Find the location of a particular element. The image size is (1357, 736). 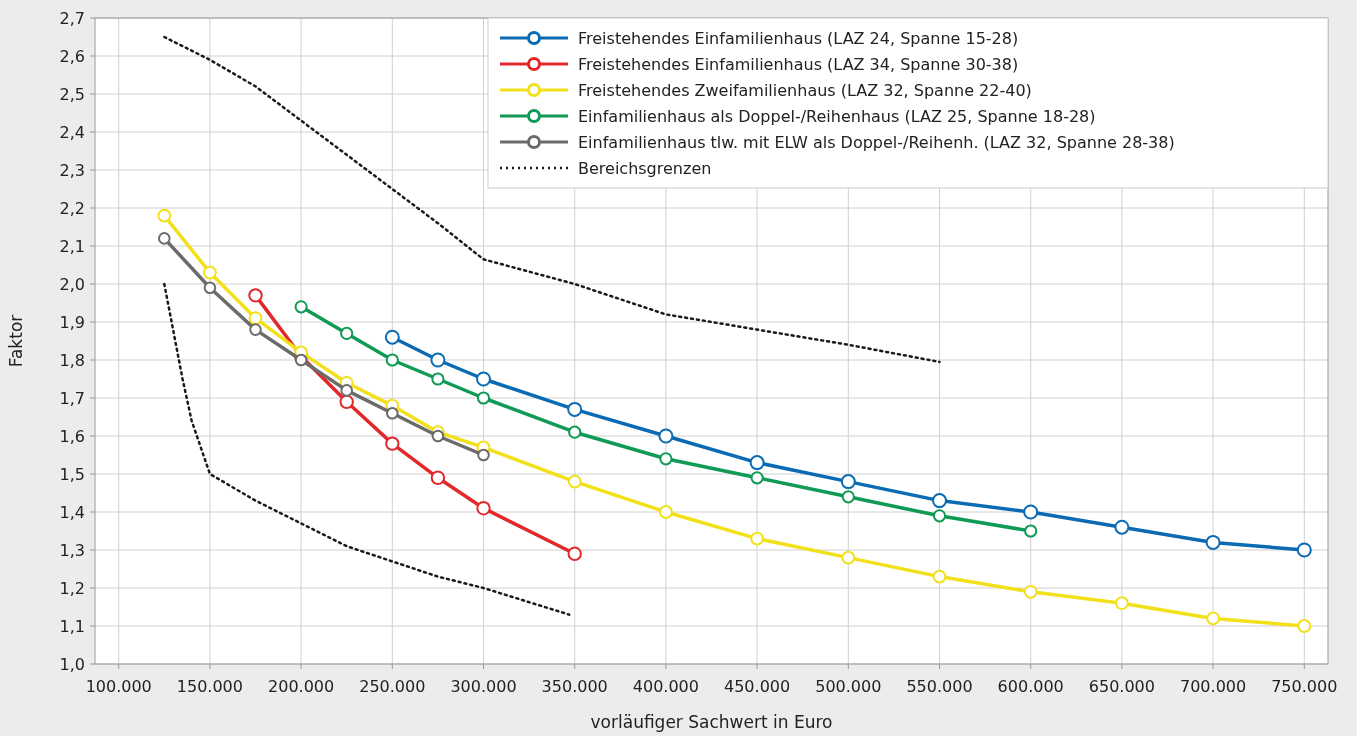

y-tick-label: 1,8 is located at coordinates (72, 360).